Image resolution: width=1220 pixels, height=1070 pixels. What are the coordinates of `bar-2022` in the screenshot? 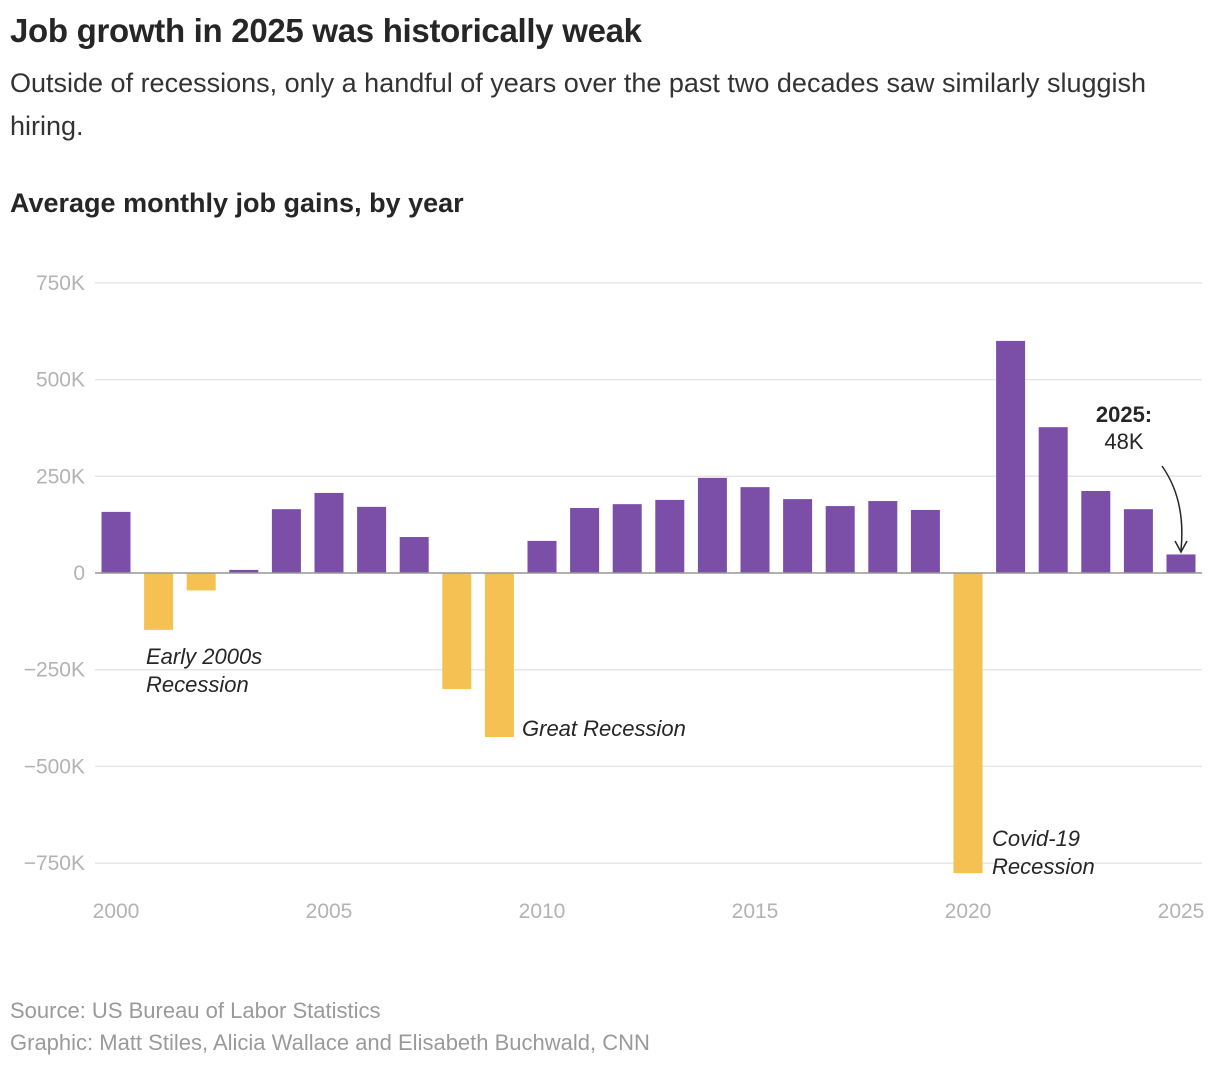 It's located at (1053, 500).